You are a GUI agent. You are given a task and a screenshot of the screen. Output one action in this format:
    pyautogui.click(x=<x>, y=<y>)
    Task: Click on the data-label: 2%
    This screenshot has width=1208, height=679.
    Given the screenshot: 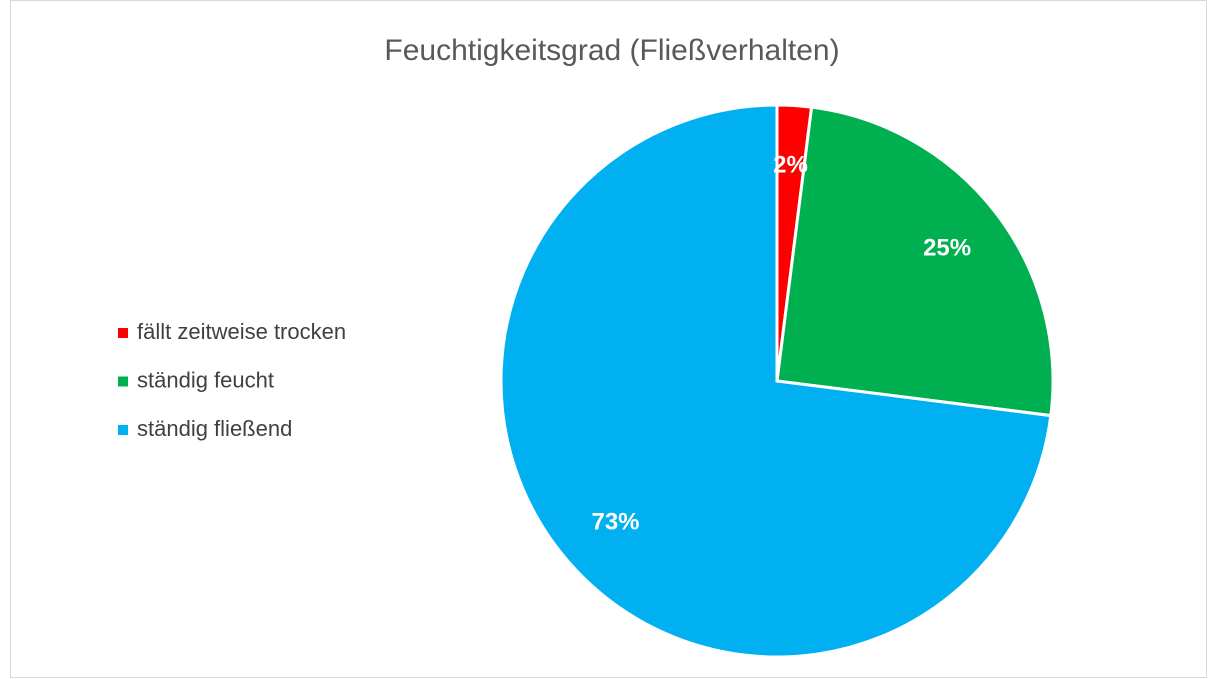 What is the action you would take?
    pyautogui.click(x=790, y=164)
    